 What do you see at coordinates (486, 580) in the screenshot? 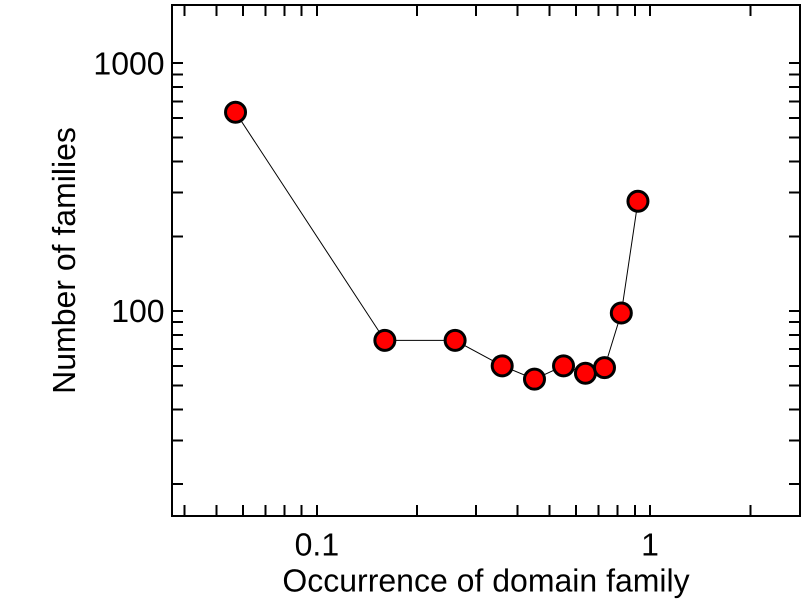
I see `x-axis-title: Occurrence of domain family` at bounding box center [486, 580].